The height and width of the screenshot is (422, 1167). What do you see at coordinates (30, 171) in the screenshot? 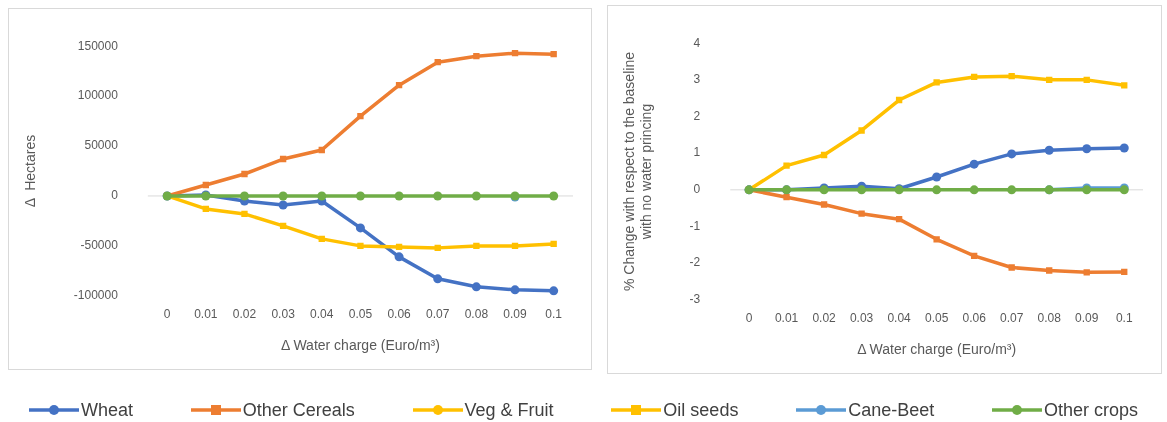
I see `y-axis-title: Δ Hectares` at bounding box center [30, 171].